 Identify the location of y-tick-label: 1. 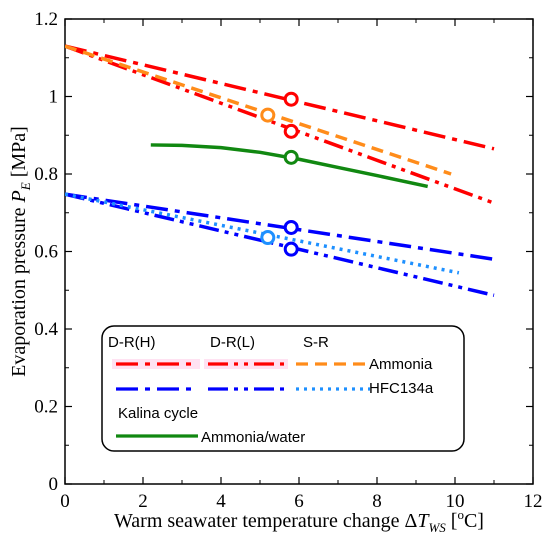
(54, 97).